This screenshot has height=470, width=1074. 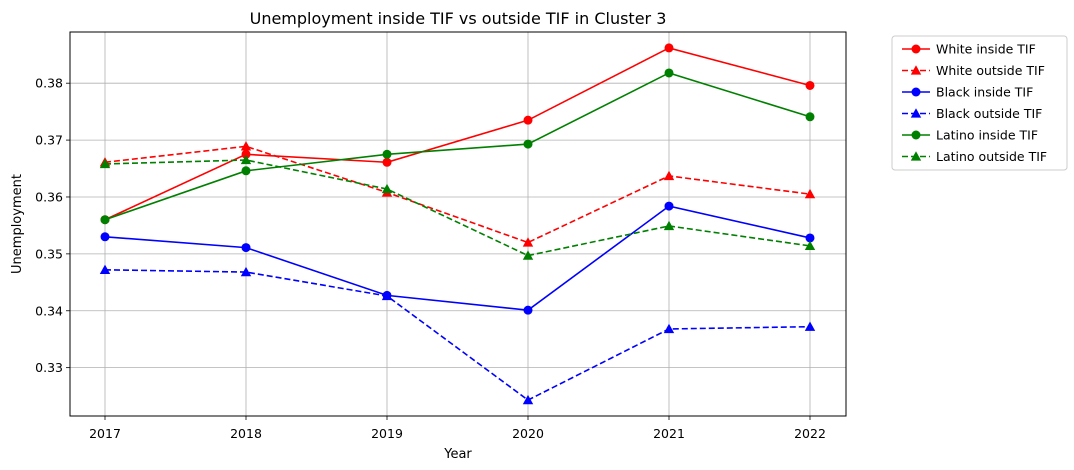 I want to click on x-tick-label: 2019, so click(x=387, y=433).